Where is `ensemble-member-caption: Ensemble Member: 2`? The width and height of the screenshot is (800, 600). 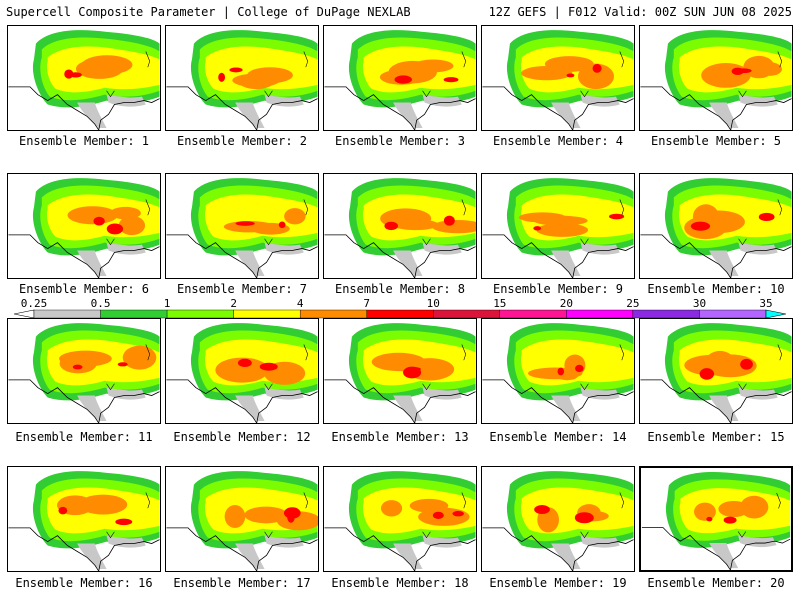
ensemble-member-caption: Ensemble Member: 2 is located at coordinates (242, 141).